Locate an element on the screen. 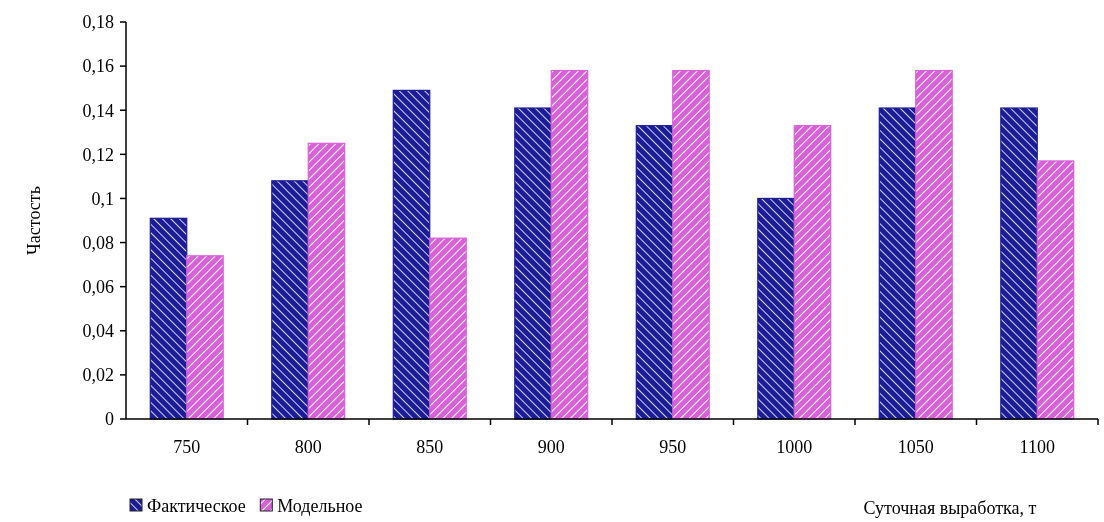  x-tick-label: 850 is located at coordinates (430, 447).